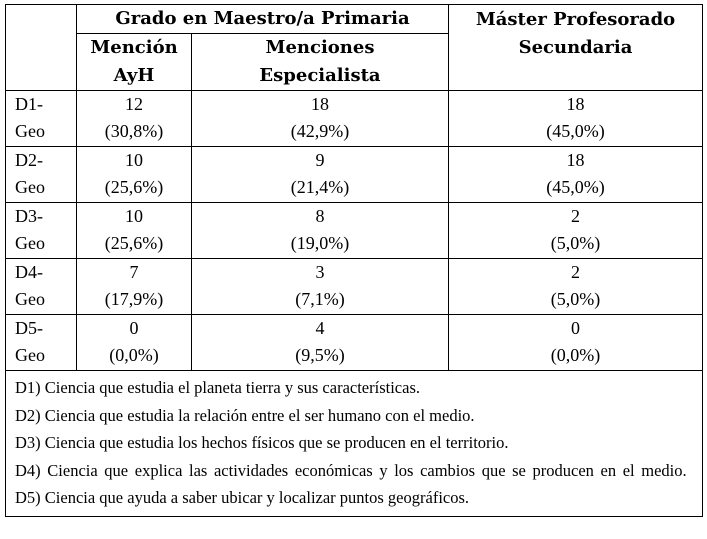  I want to click on percent: (42,9%), so click(320, 131).